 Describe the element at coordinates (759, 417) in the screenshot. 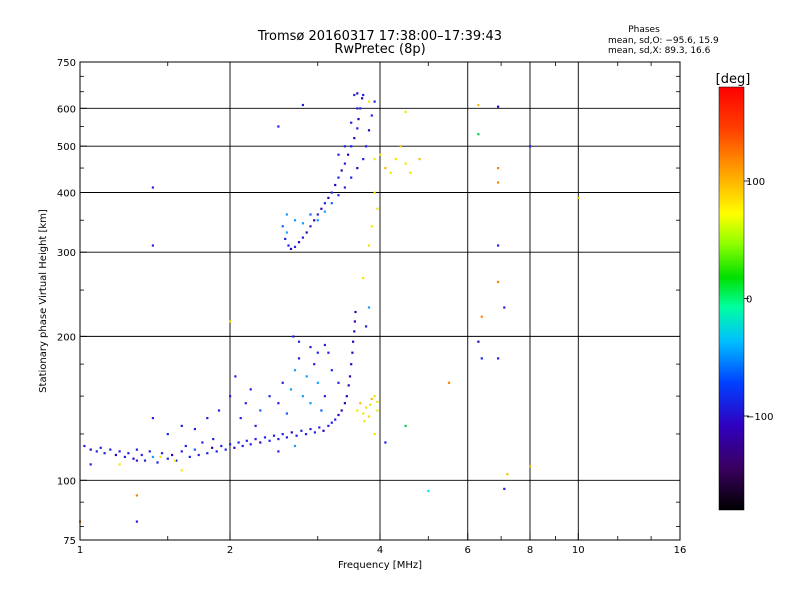

I see `colorbar-tick-label: −100` at that location.